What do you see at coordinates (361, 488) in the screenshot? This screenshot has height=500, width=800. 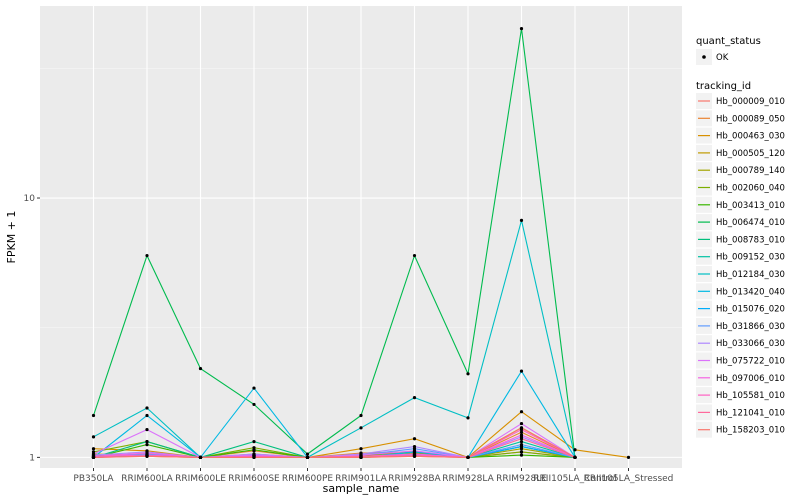 I see `x-axis-title: sample_name` at bounding box center [361, 488].